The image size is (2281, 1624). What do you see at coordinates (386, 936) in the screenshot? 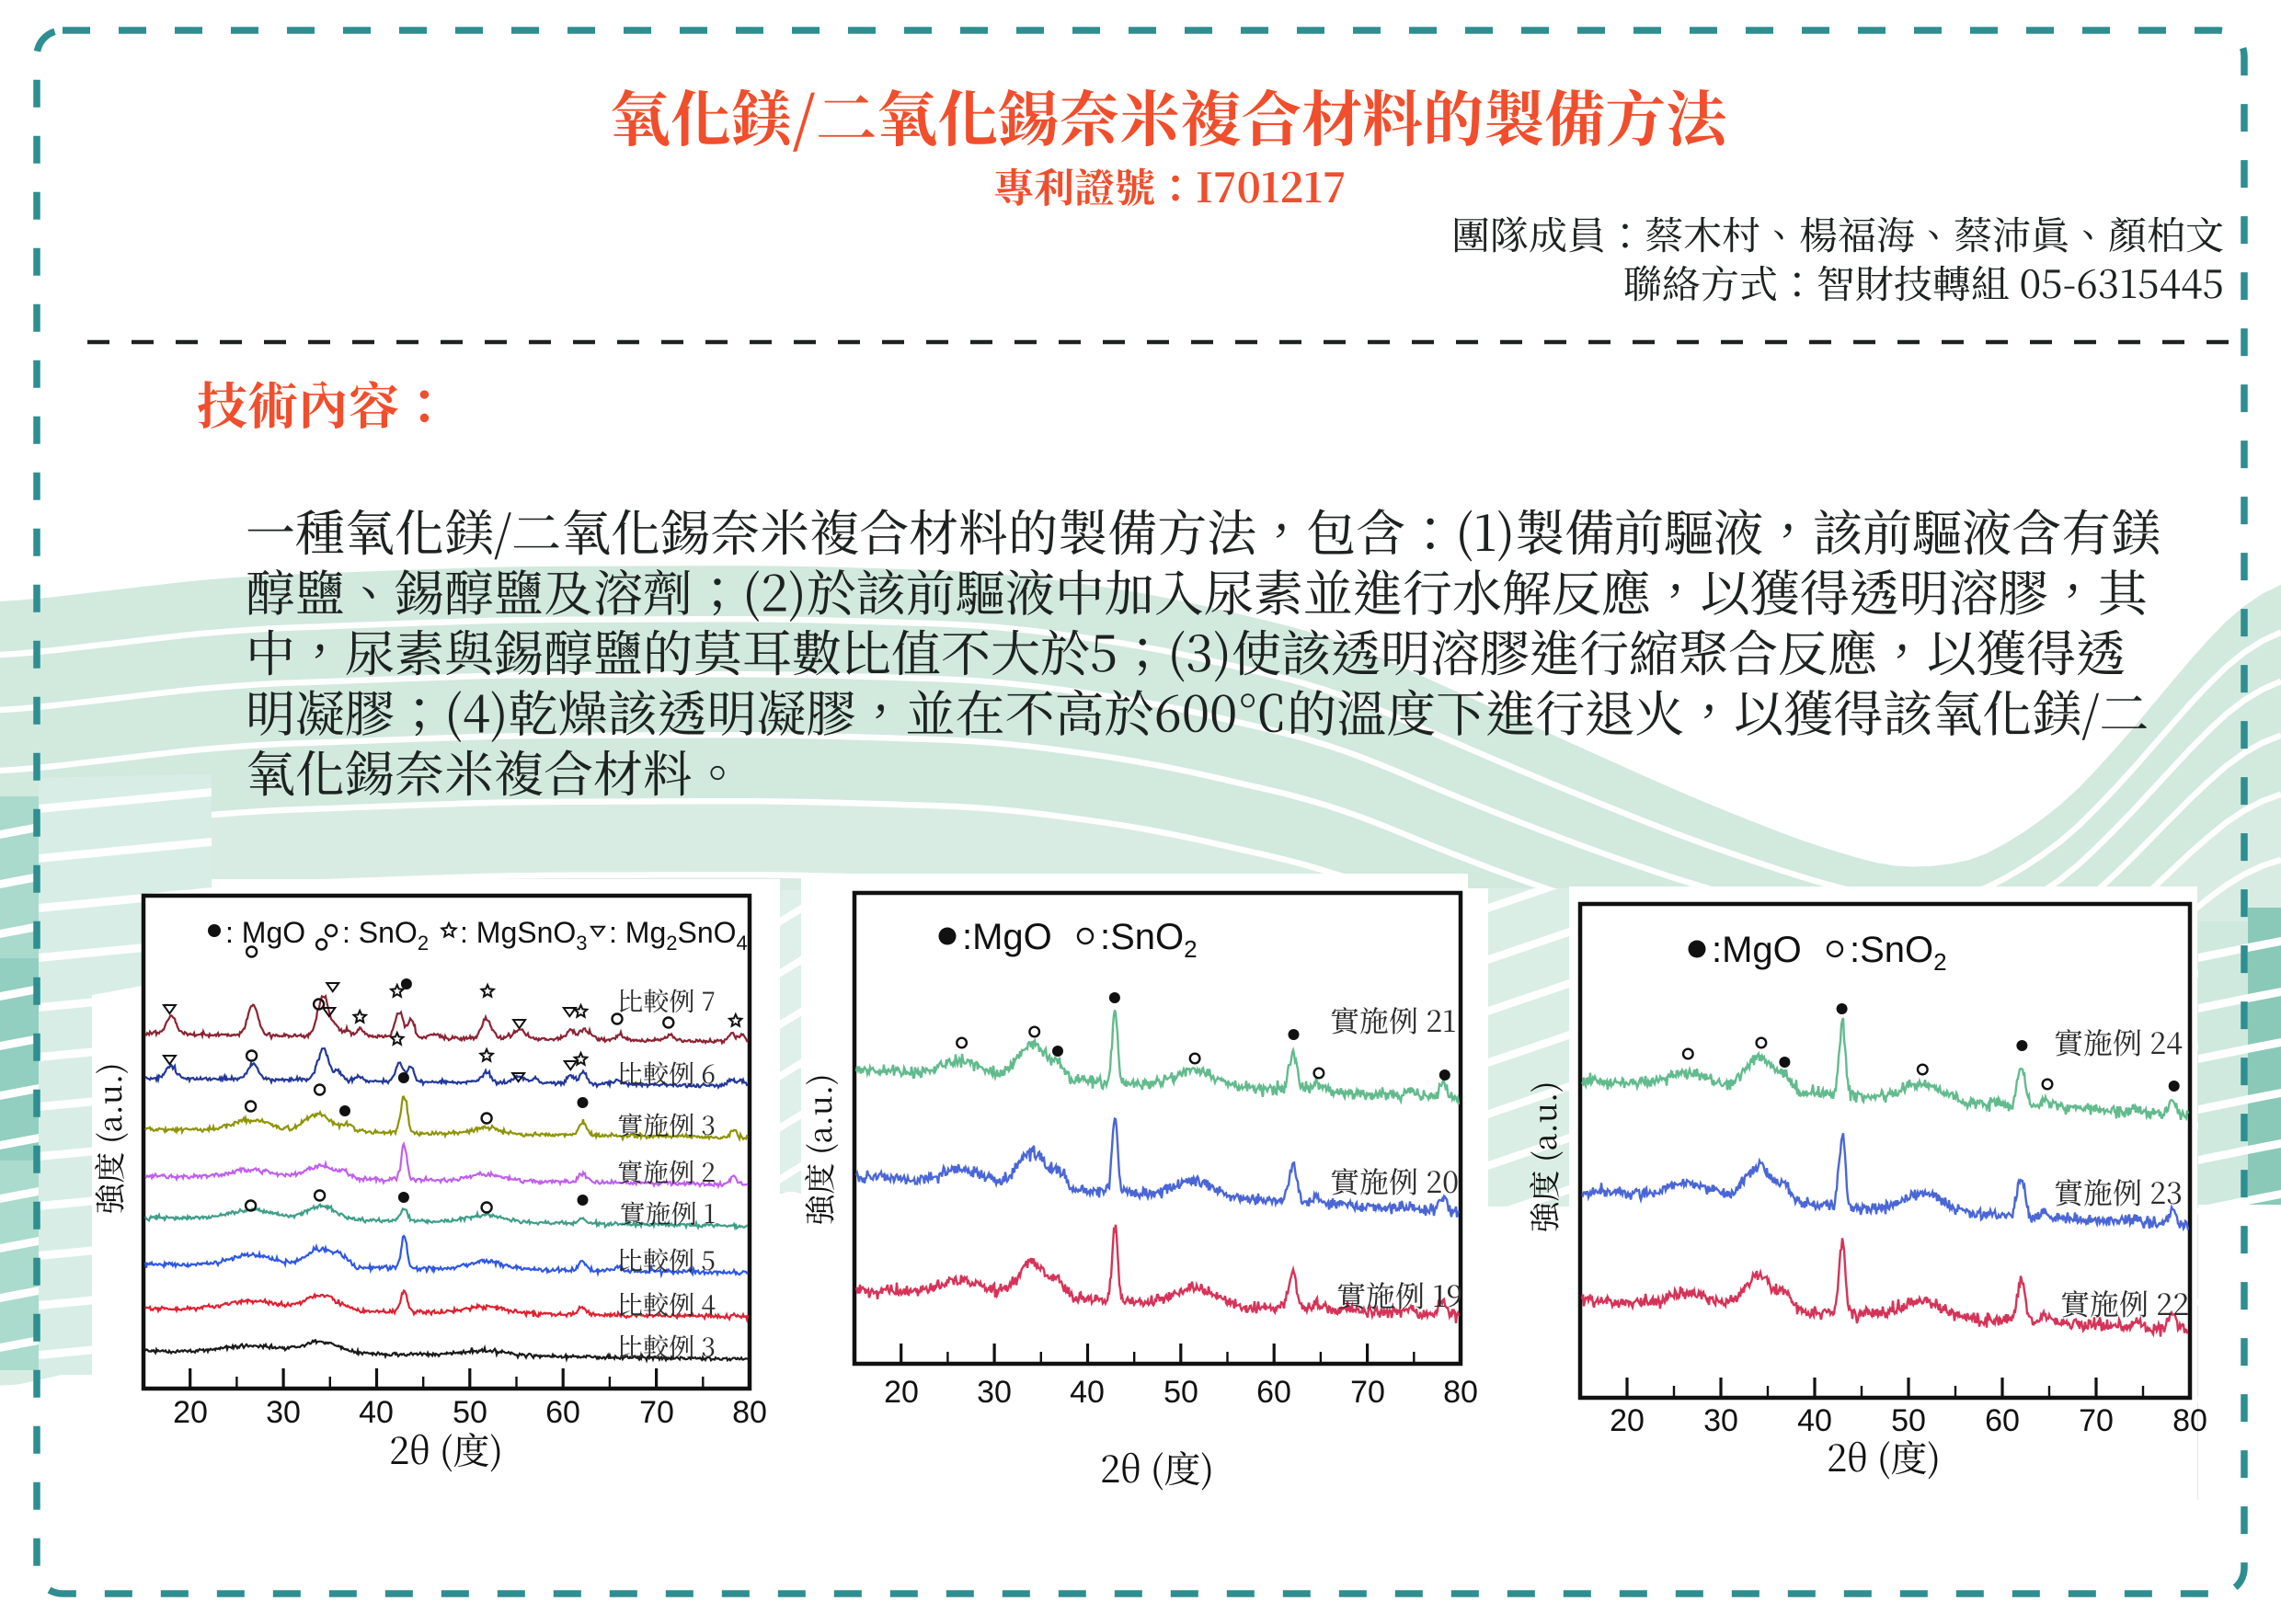
I see `svg-text:: SnO2: : SnO2` at bounding box center [386, 936].